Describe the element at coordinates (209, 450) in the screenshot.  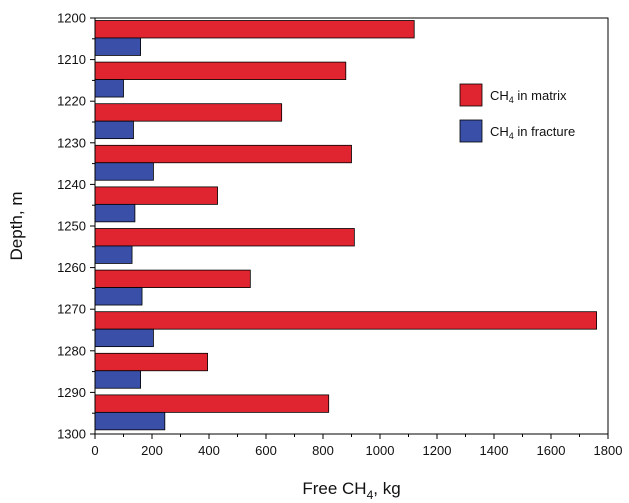
I see `x-tick-label-400: 400` at that location.